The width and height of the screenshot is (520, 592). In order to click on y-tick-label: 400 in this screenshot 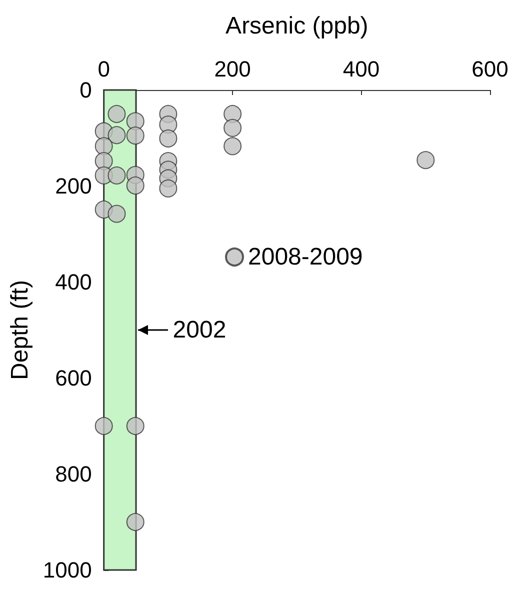, I will do `click(73, 282)`.